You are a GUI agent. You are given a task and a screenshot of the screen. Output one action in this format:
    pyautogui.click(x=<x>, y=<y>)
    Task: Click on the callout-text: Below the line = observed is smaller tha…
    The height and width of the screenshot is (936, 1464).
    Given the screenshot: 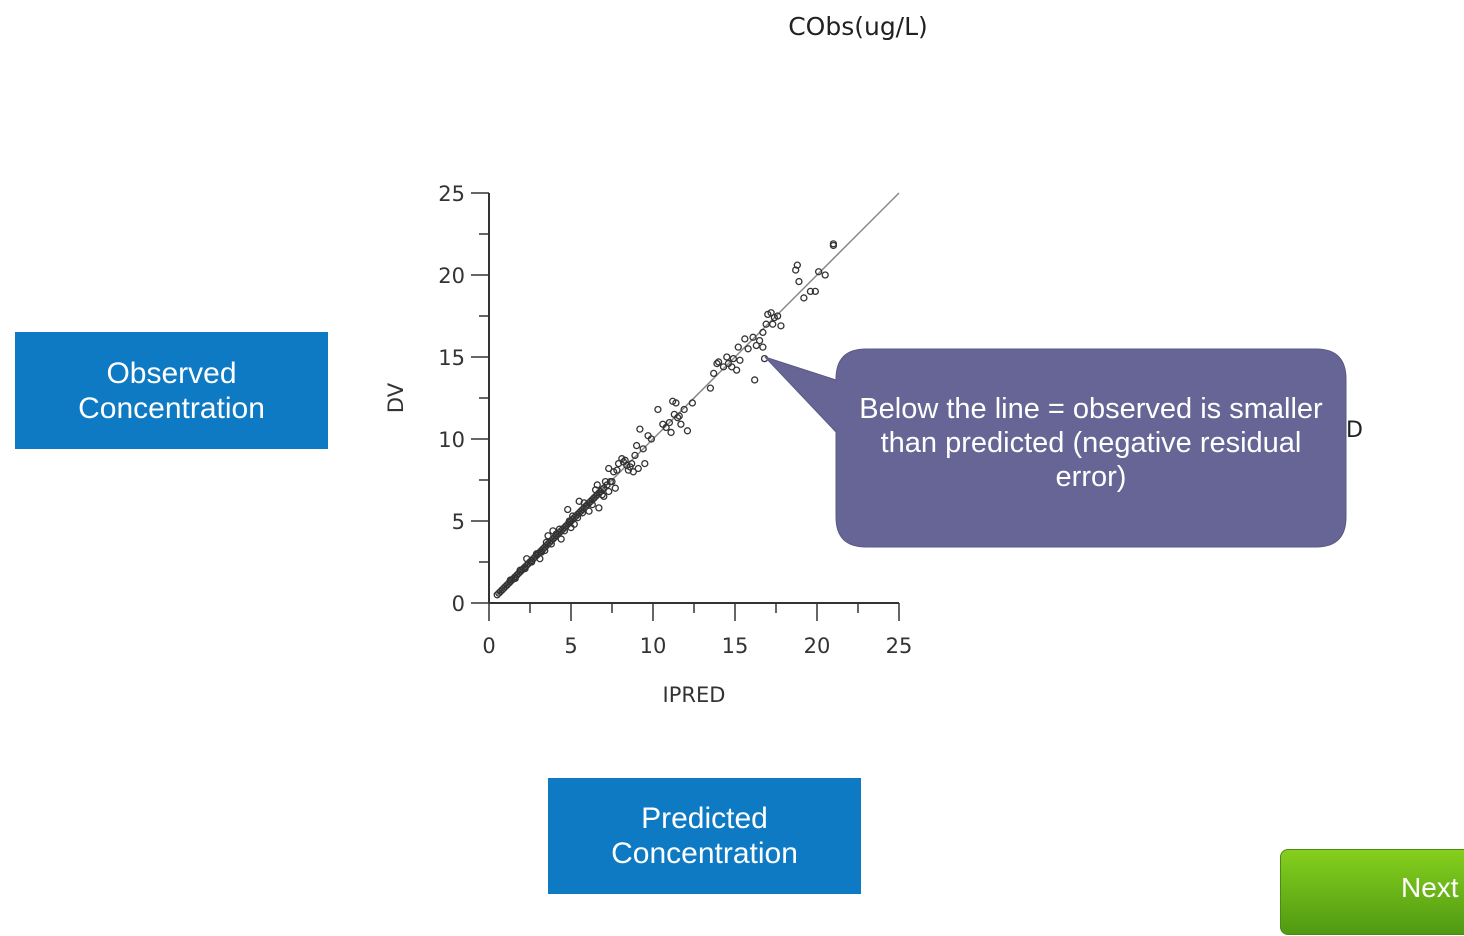 What is the action you would take?
    pyautogui.click(x=1091, y=443)
    